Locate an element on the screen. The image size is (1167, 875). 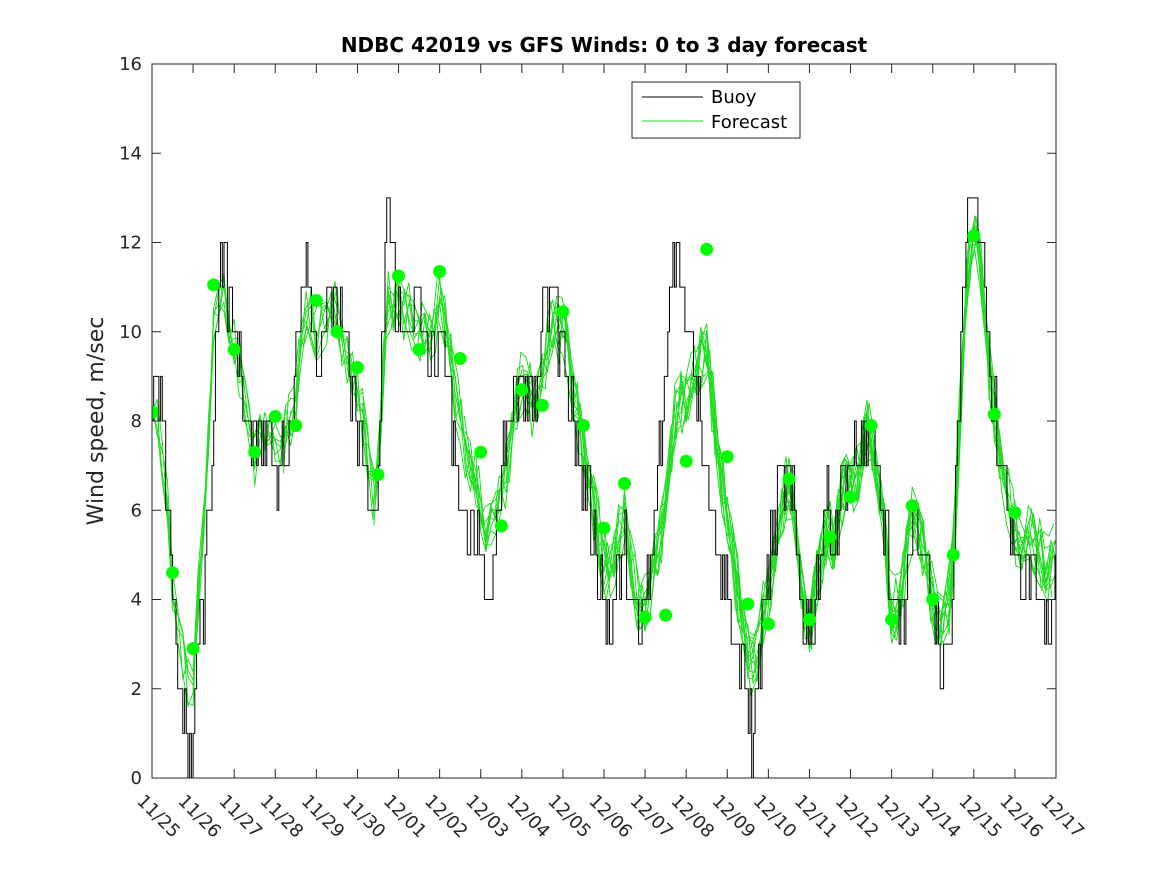
y-tick-label: 4 is located at coordinates (136, 600).